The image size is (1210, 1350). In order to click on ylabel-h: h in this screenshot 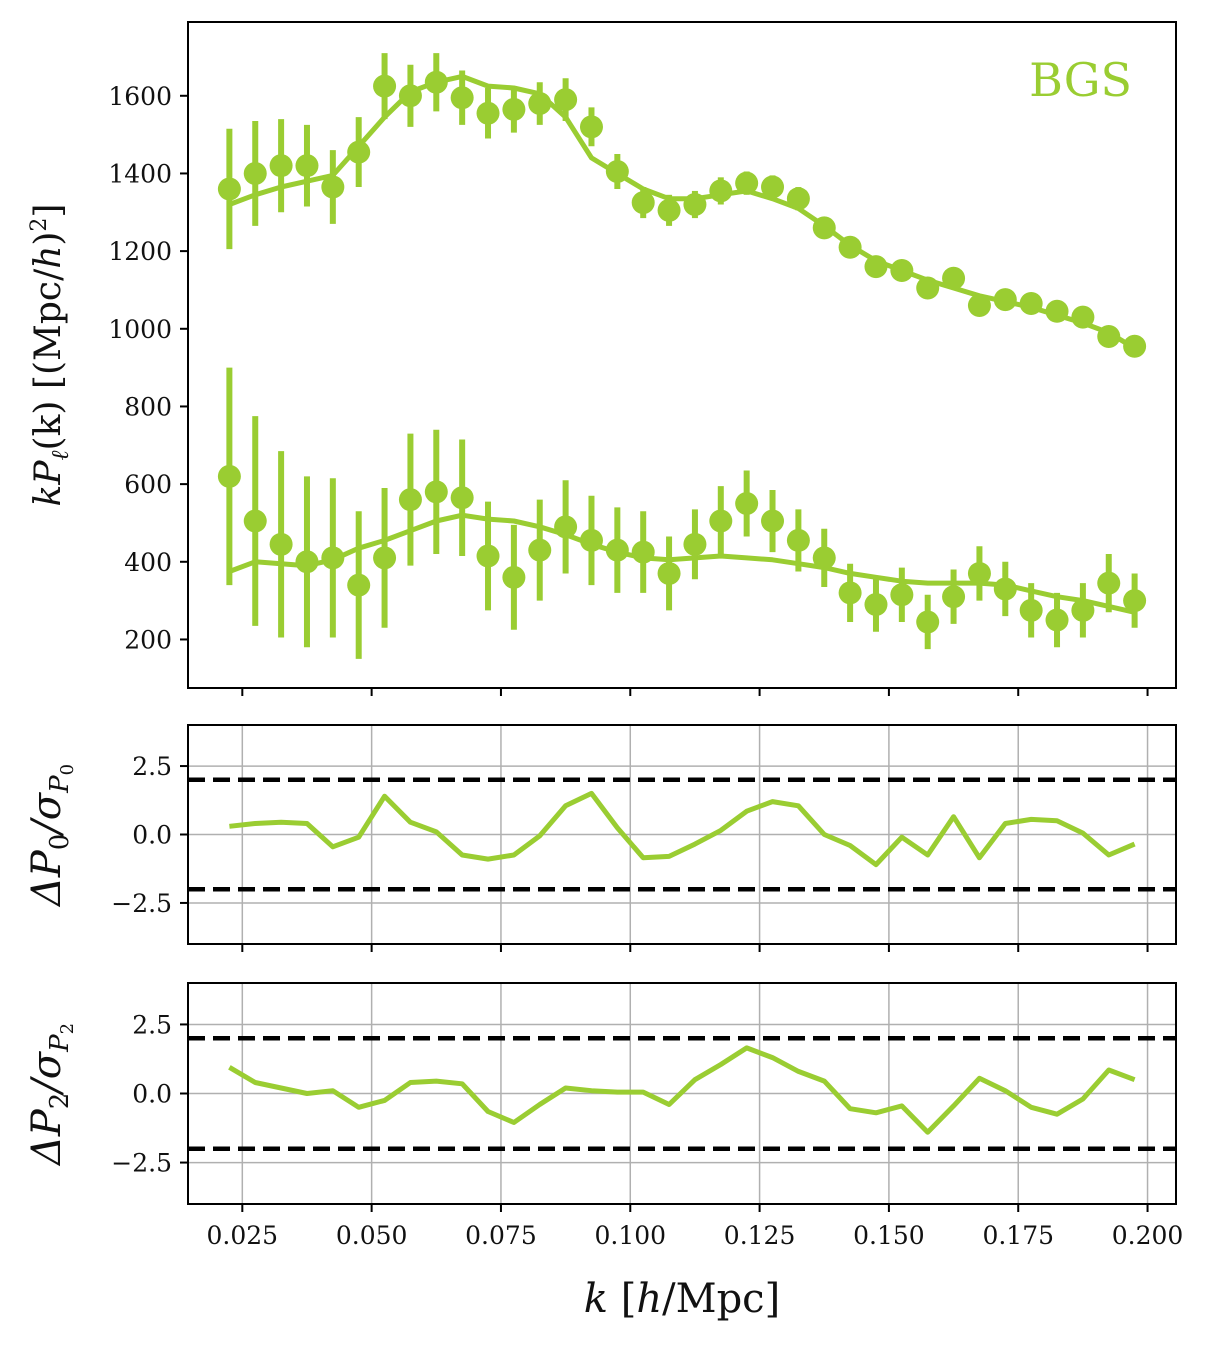, I will do `click(48, 257)`.